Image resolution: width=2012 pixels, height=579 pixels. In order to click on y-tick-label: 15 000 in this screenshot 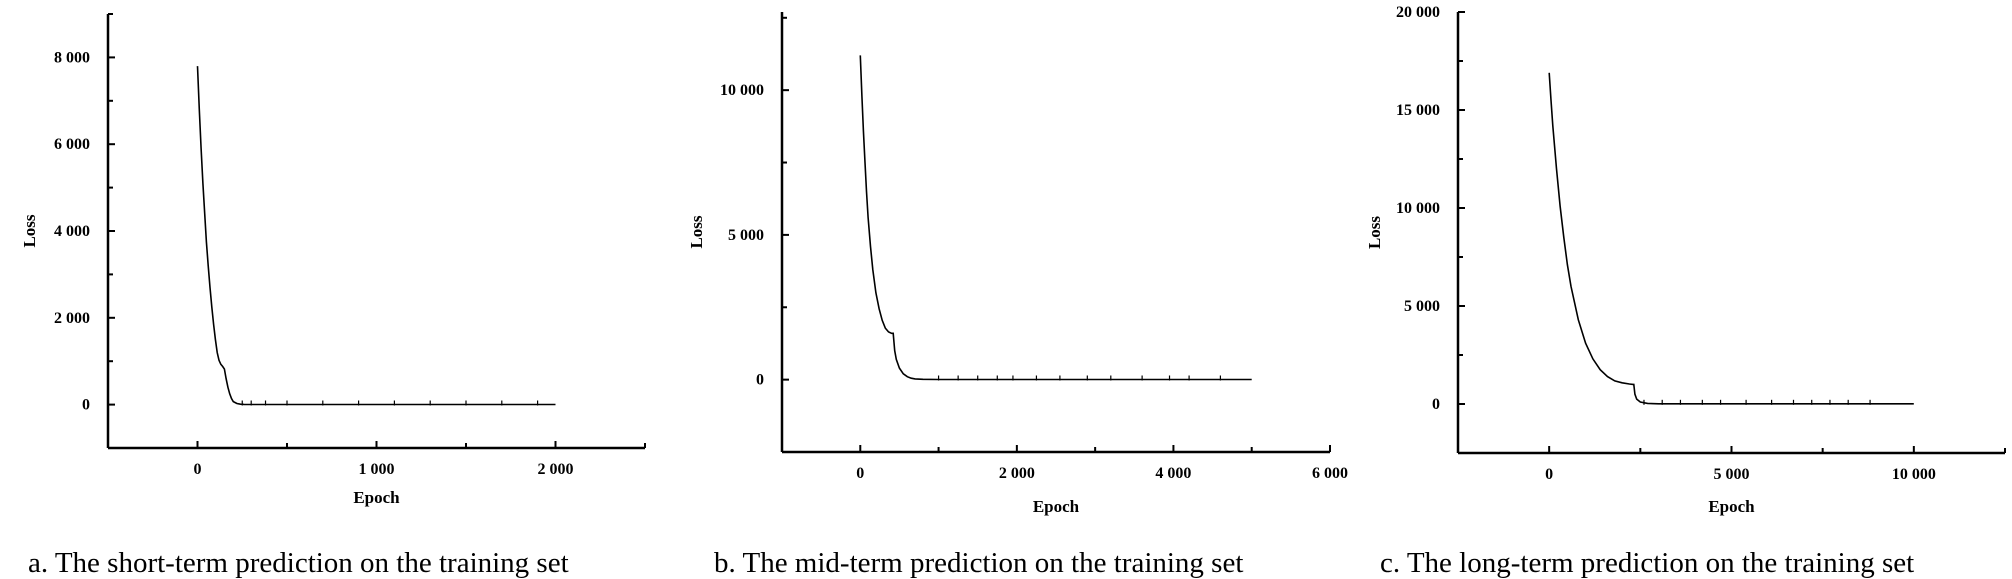, I will do `click(1418, 110)`.